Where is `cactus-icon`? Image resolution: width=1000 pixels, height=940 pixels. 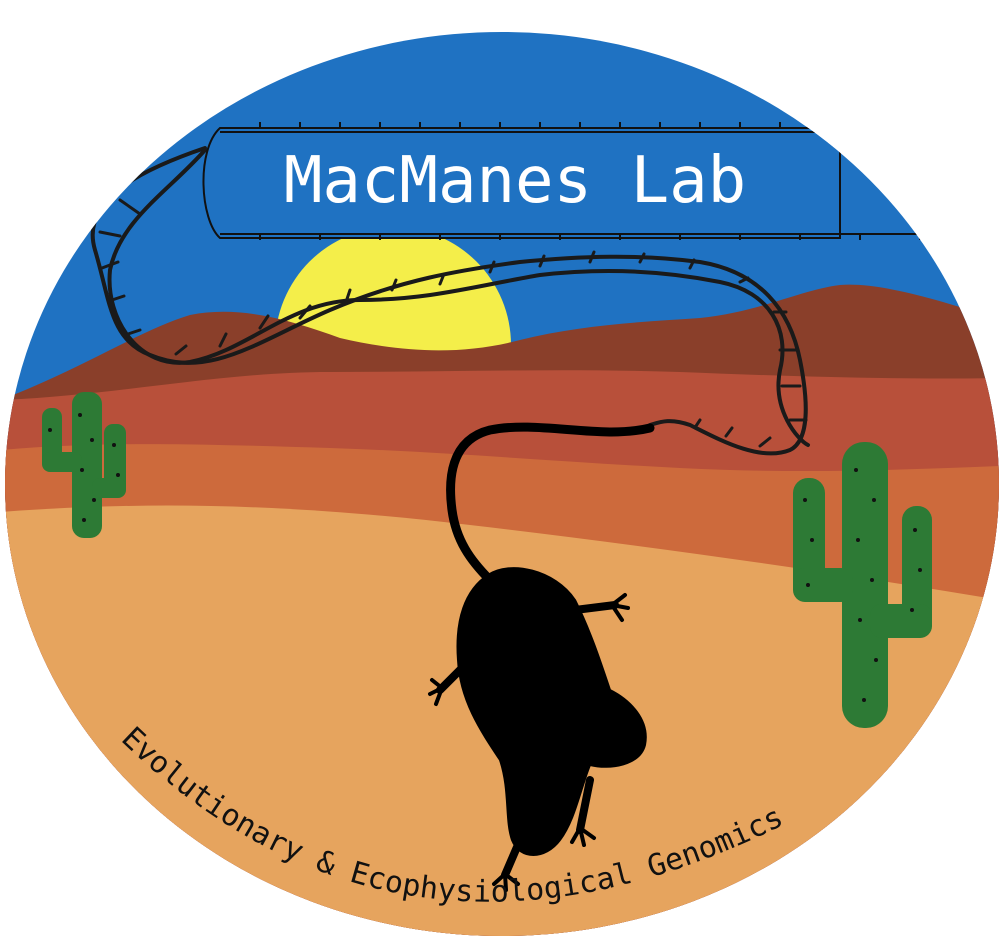
cactus-icon is located at coordinates (862, 585).